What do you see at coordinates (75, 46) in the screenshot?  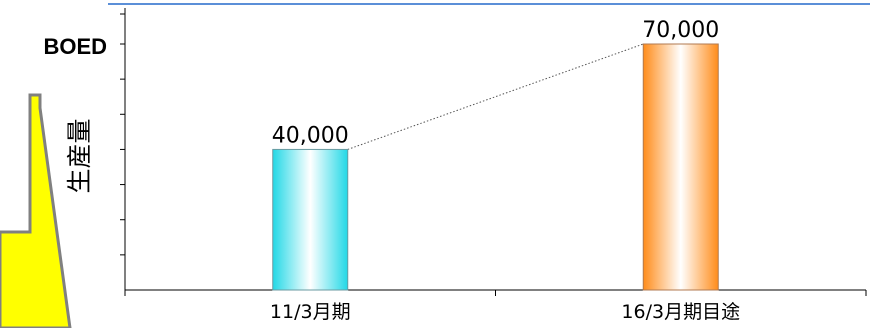 I see `unit-label: BOED` at bounding box center [75, 46].